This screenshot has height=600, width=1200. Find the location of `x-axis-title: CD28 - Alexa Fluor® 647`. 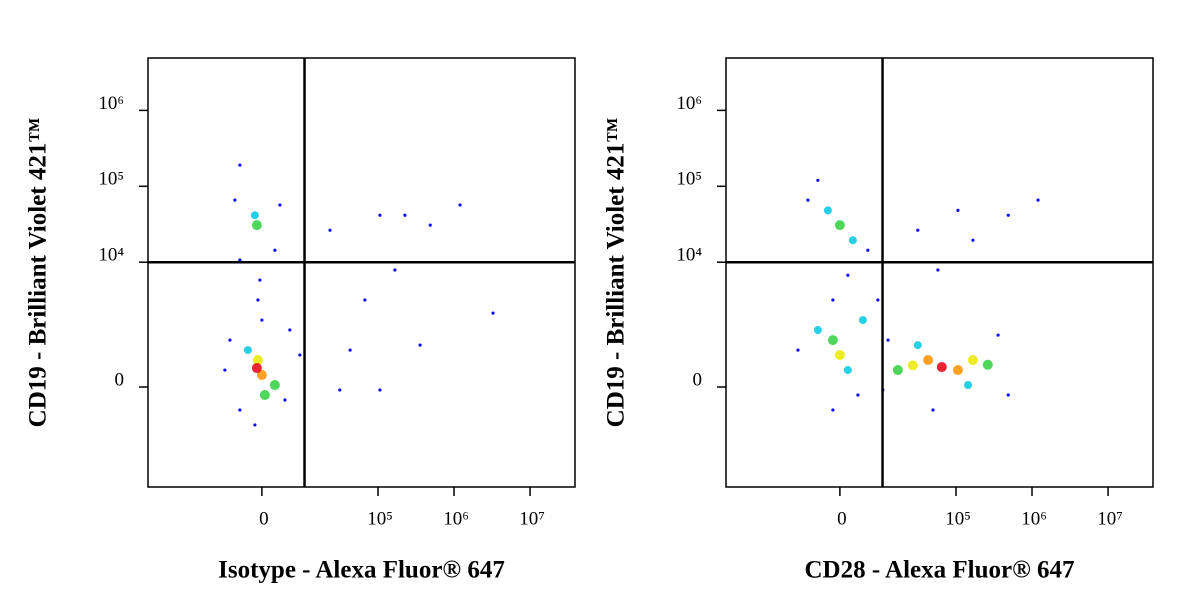

x-axis-title: CD28 - Alexa Fluor® 647 is located at coordinates (939, 570).